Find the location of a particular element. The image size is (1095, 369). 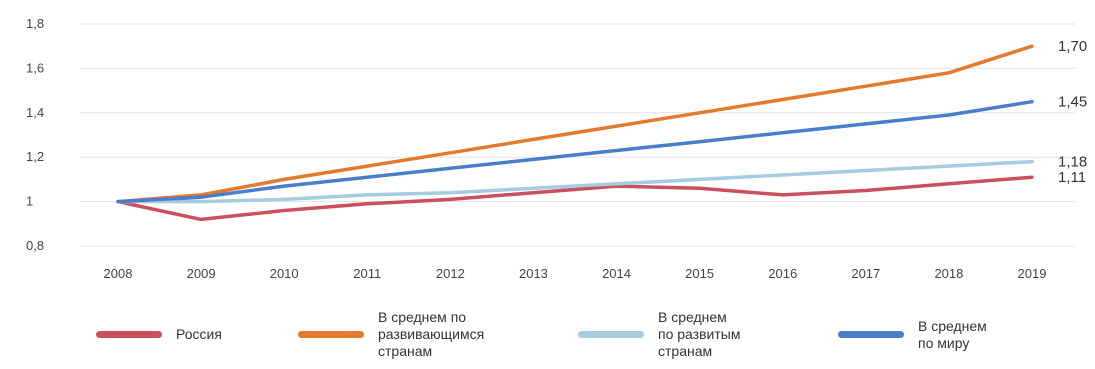

legend-item-developing: В среднем по развивающимся странам is located at coordinates (391, 334).